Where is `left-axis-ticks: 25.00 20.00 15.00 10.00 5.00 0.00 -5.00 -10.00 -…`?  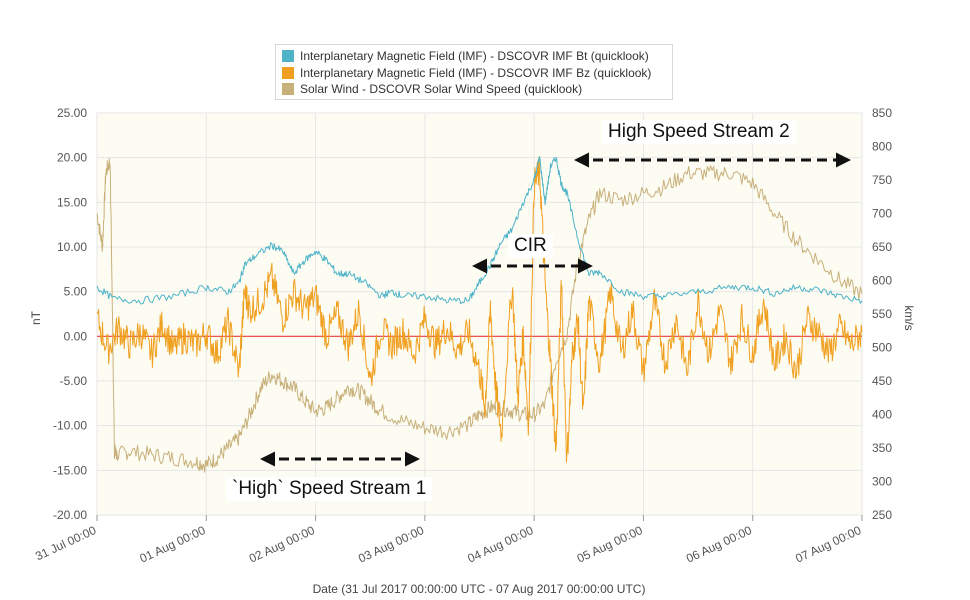 left-axis-ticks: 25.00 20.00 15.00 10.00 5.00 0.00 -5.00 -10.00 -… is located at coordinates (70, 314).